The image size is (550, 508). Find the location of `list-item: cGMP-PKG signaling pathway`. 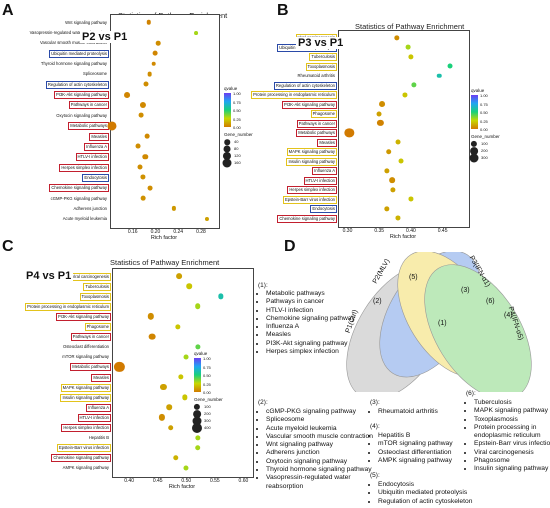

list-item: cGMP-PKG signaling pathway is located at coordinates (321, 412).